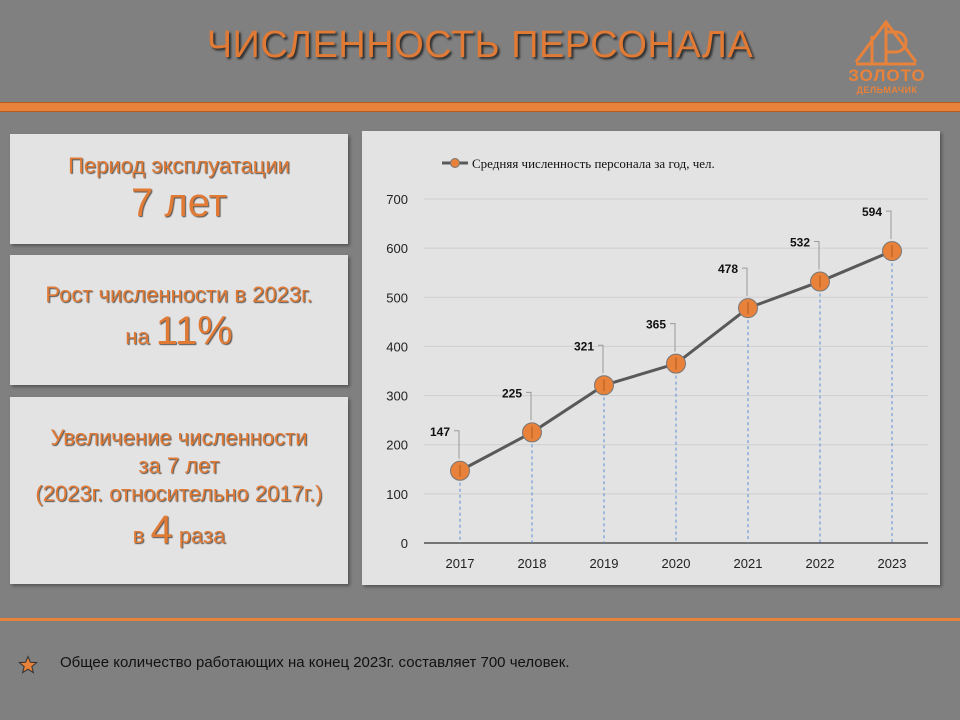  What do you see at coordinates (584, 346) in the screenshot?
I see `data-label: 321` at bounding box center [584, 346].